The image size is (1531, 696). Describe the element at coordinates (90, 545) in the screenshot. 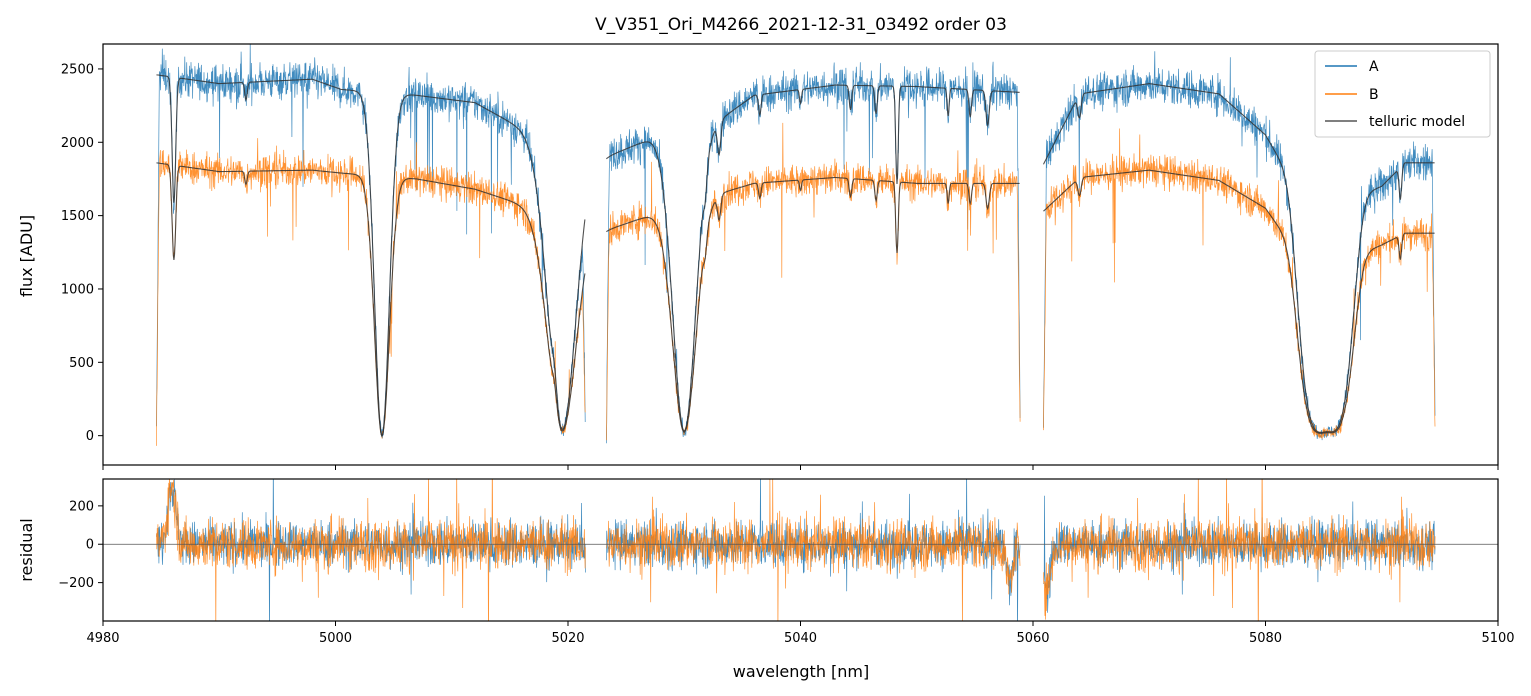

I see `residual-y-tick-label-0: 0` at that location.